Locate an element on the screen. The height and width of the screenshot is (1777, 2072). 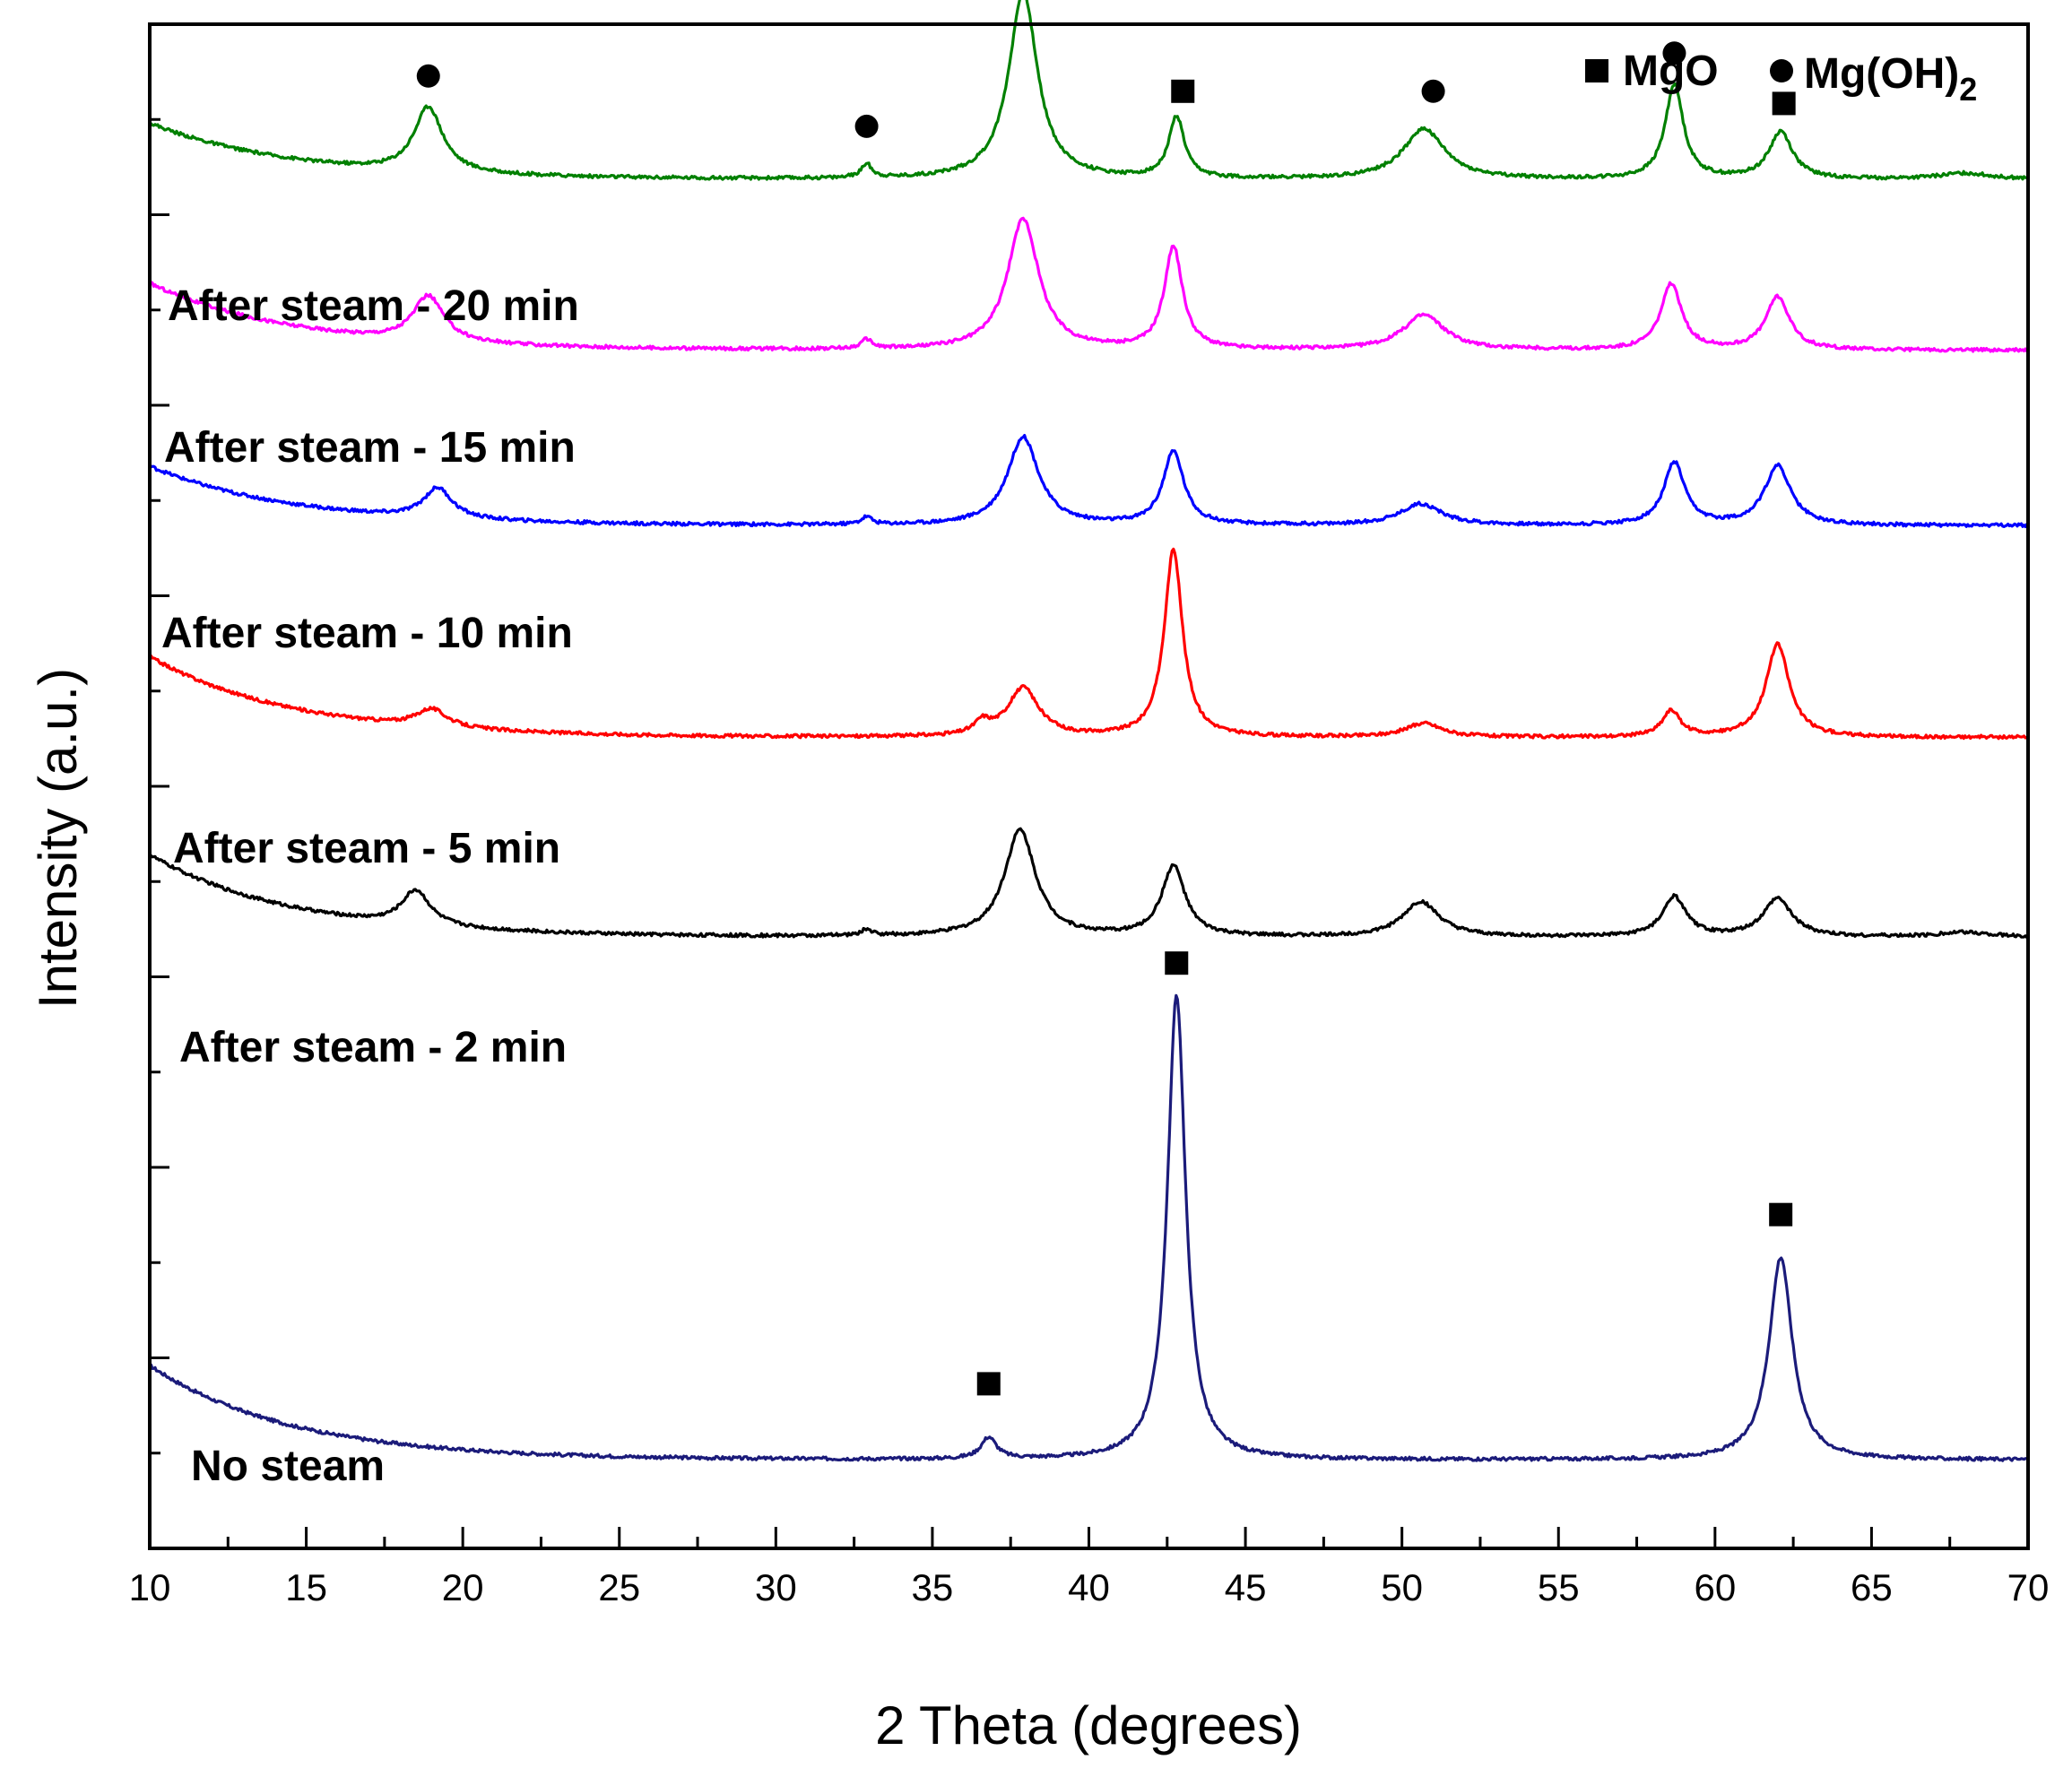
x-tick-label: 45 is located at coordinates (1246, 1587).